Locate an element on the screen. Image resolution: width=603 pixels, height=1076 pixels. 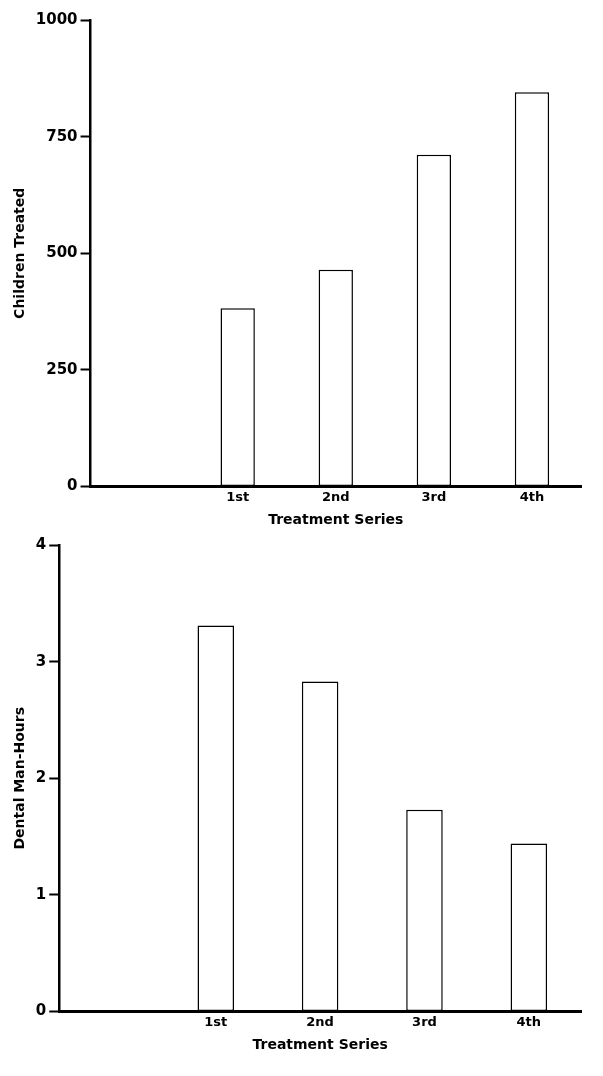
y-tick-label: 250 is located at coordinates (62, 368).